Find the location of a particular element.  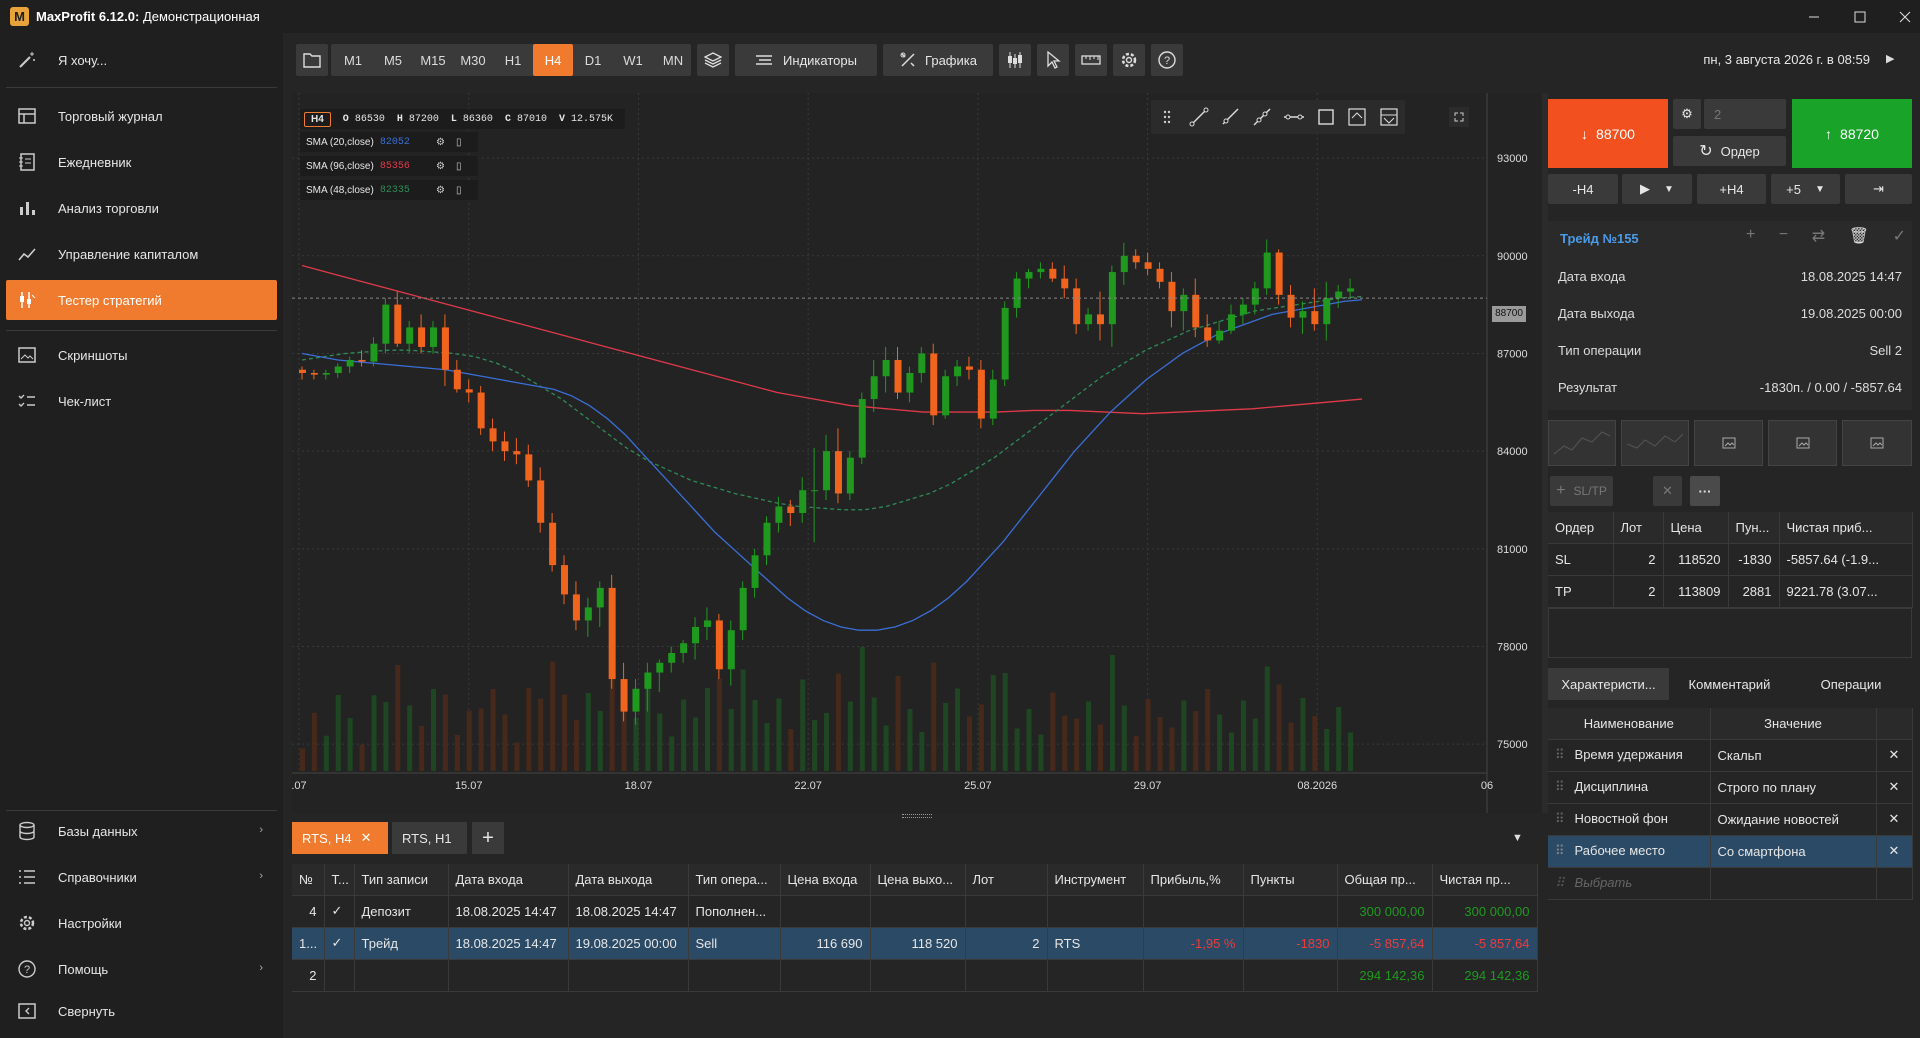

cell: ⠿ Выбрать is located at coordinates (1629, 883).